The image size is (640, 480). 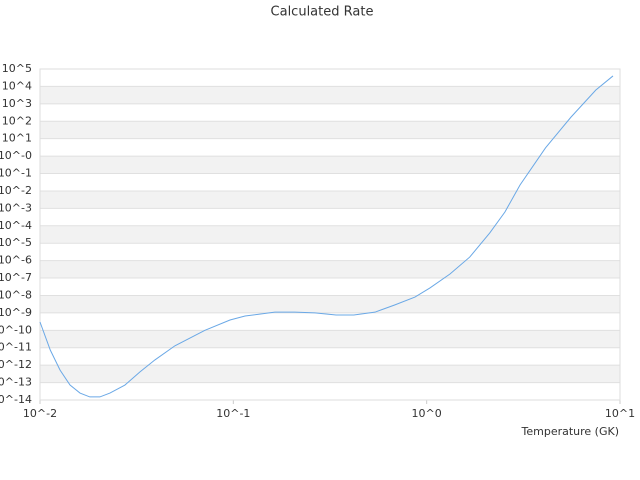 I want to click on y-tick-label: 10^-7, so click(x=16, y=277).